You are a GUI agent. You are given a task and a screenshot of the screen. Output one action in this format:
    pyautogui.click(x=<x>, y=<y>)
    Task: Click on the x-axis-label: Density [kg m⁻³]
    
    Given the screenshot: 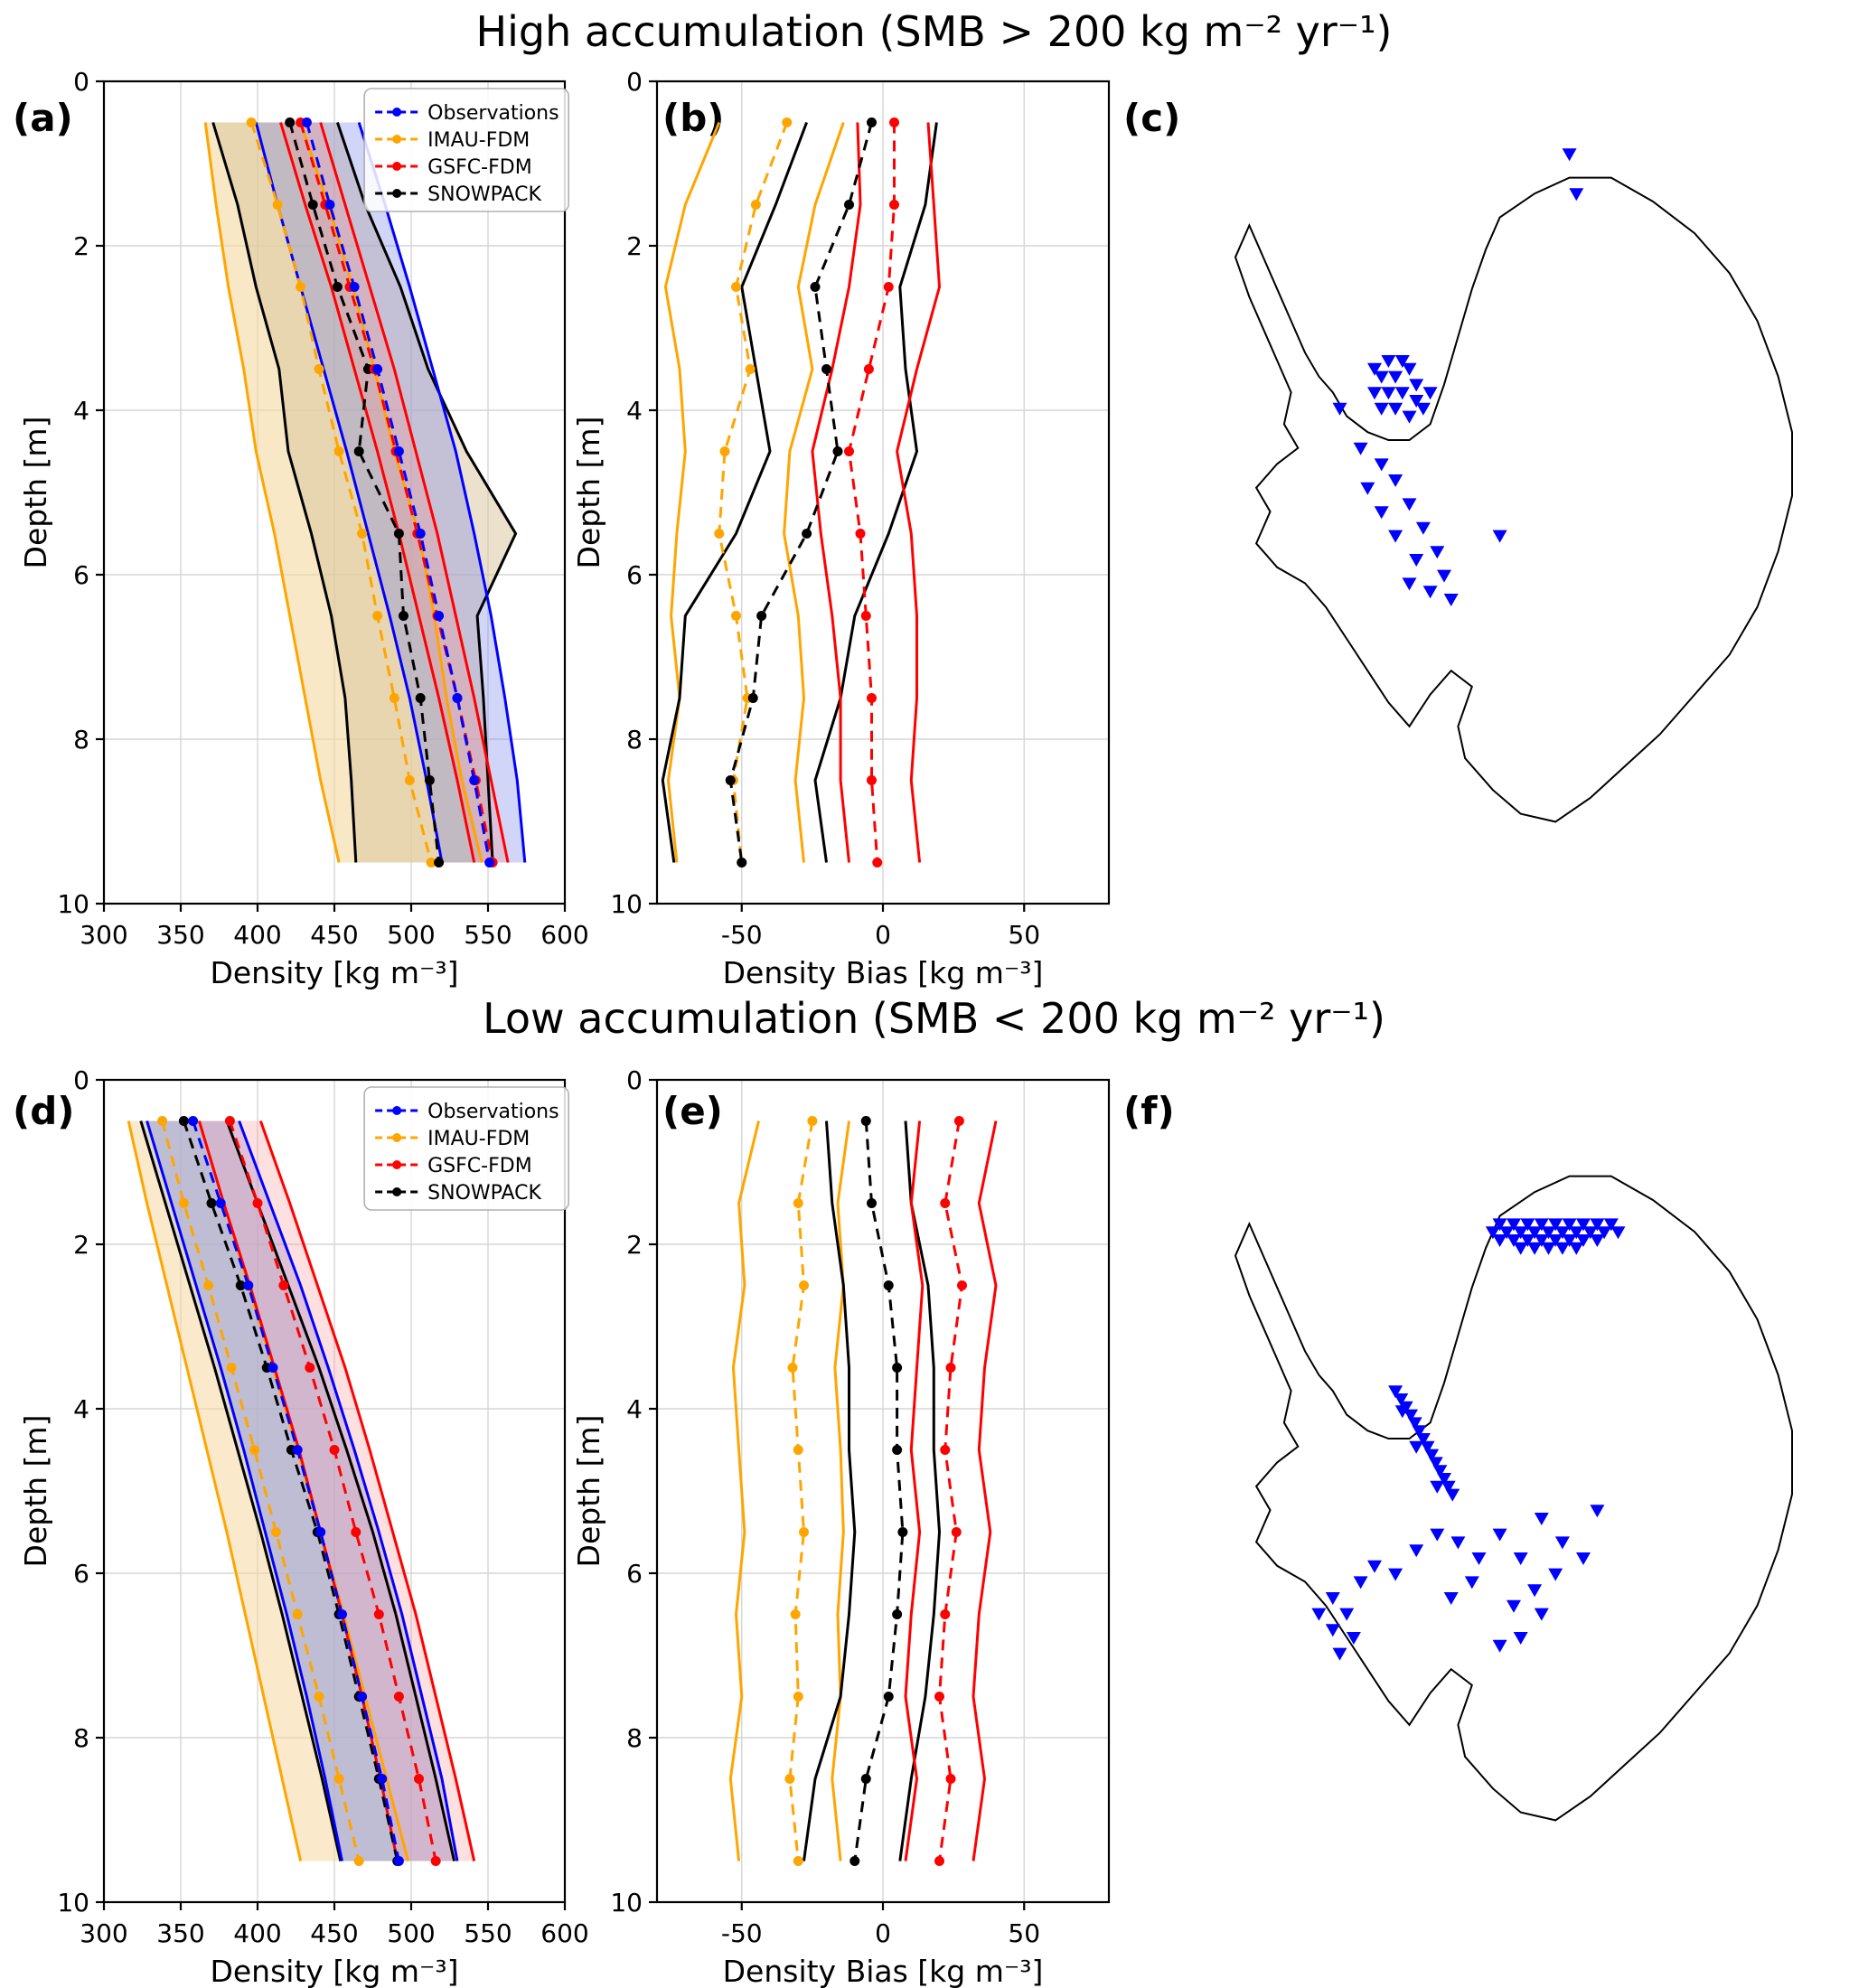 What is the action you would take?
    pyautogui.click(x=334, y=972)
    